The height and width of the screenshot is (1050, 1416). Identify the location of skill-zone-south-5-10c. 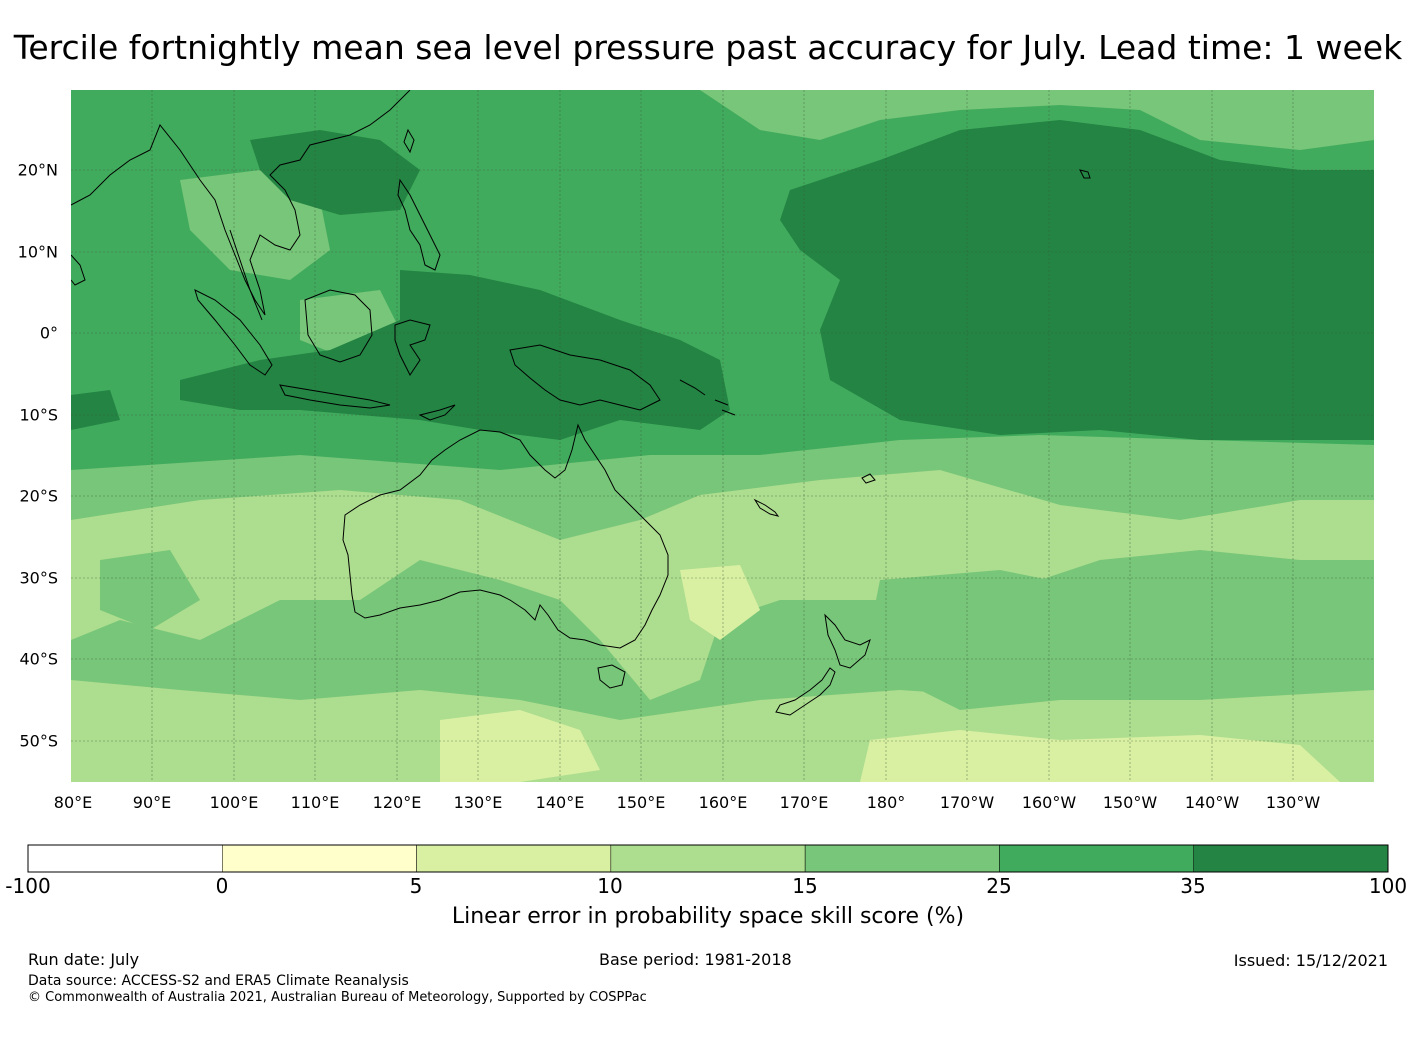
(720, 602).